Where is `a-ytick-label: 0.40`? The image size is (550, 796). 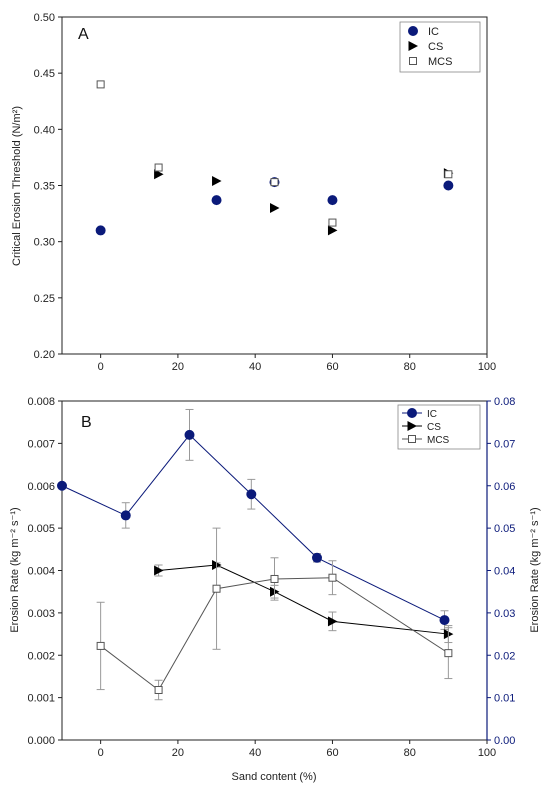 a-ytick-label: 0.40 is located at coordinates (44, 130).